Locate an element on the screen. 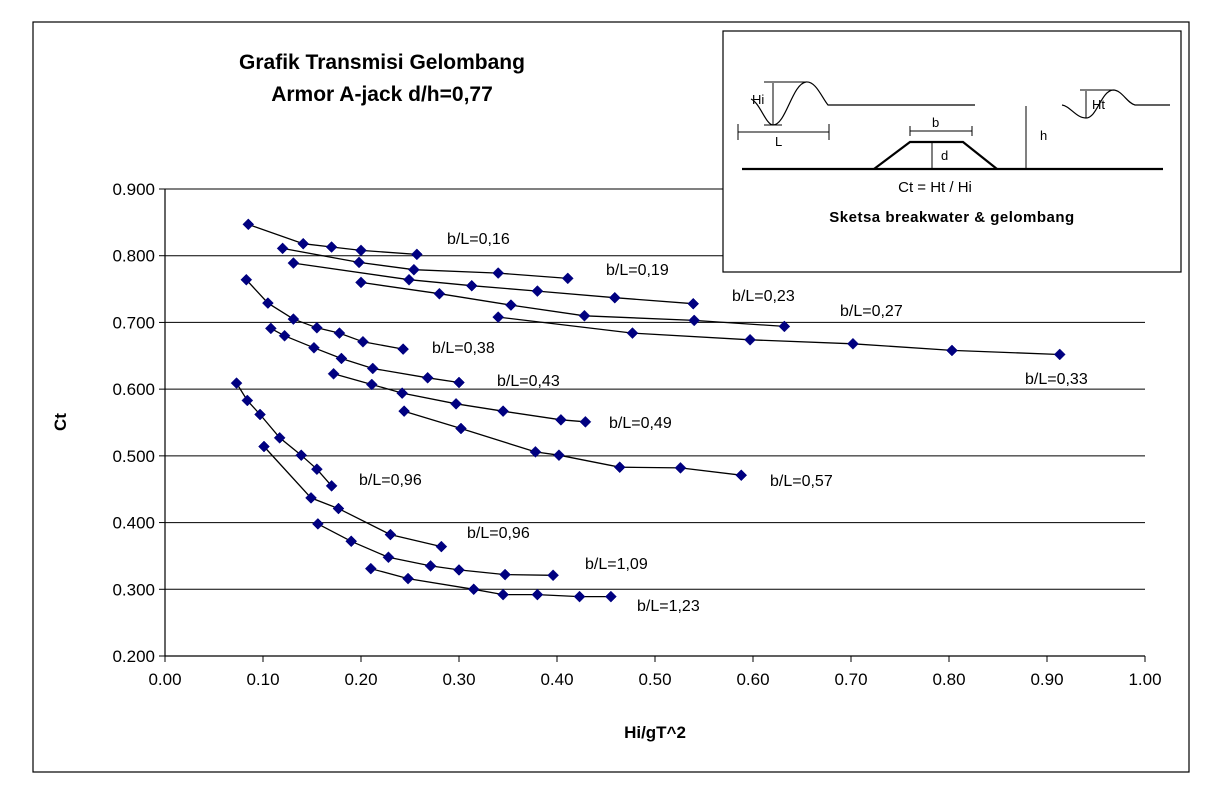  y-tick-label-3: 0.500 is located at coordinates (133, 456).